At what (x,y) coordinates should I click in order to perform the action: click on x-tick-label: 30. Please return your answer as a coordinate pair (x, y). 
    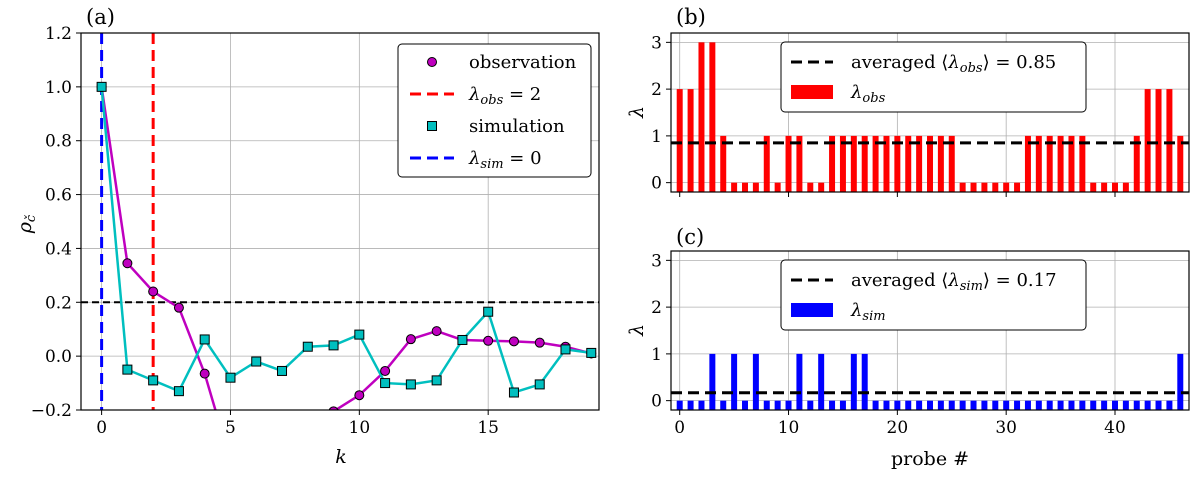
    Looking at the image, I should click on (1006, 428).